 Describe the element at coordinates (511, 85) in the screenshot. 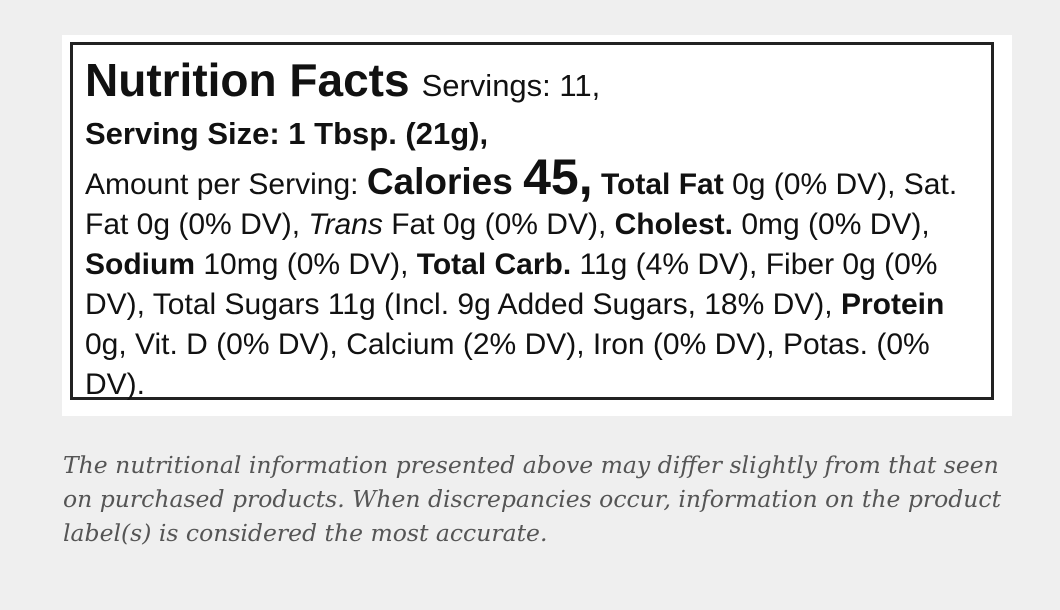

I see `servings: Servings: 11,` at that location.